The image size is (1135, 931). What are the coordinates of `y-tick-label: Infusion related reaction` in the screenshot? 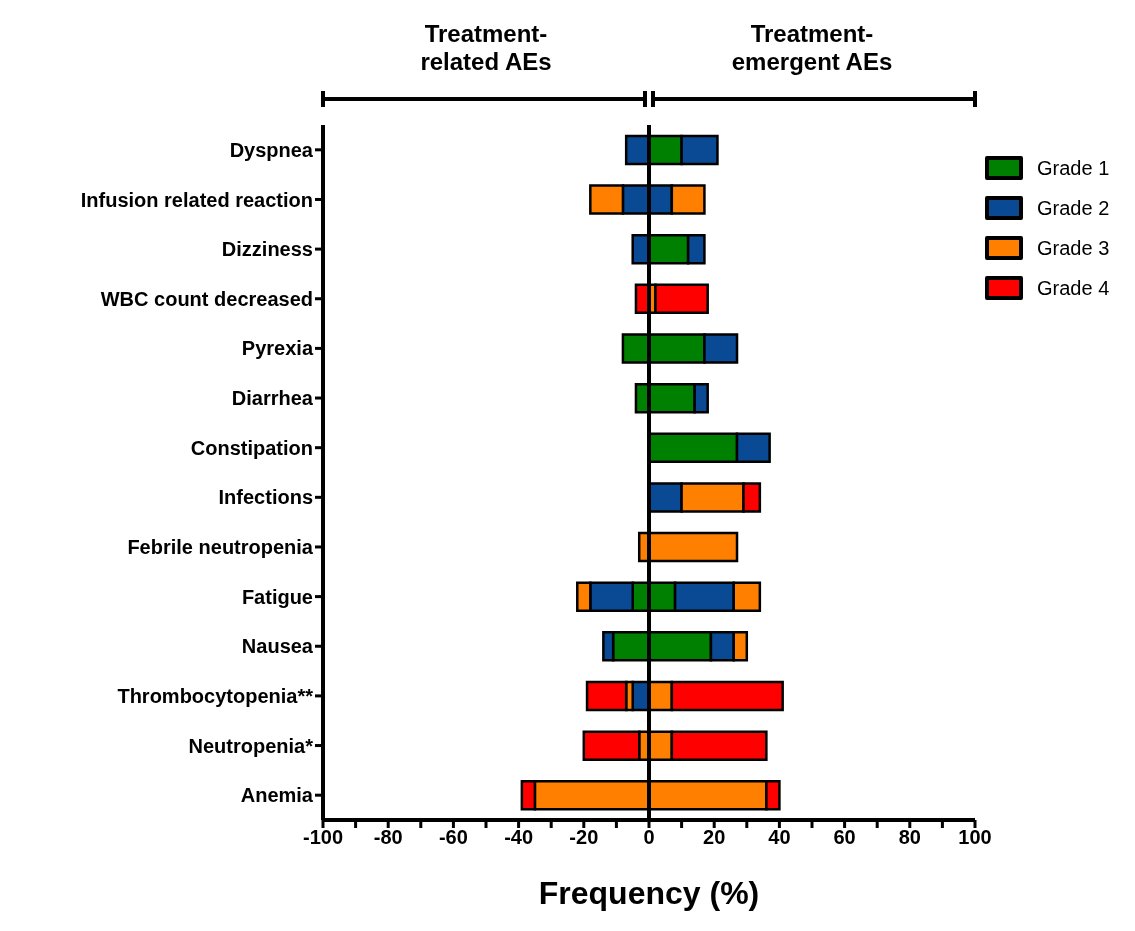 It's located at (196, 199).